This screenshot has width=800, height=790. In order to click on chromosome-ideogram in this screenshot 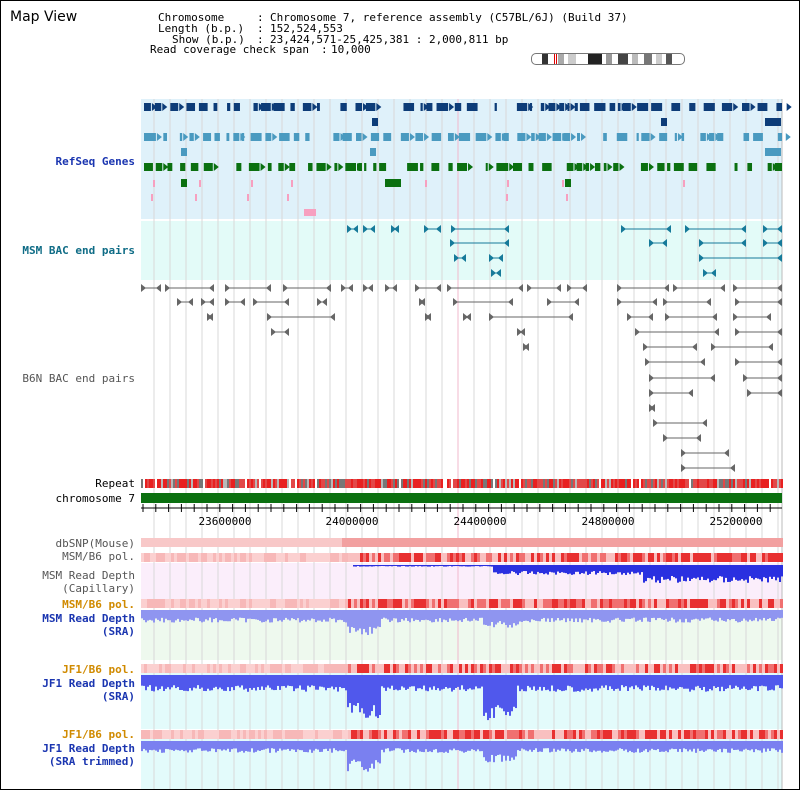, I will do `click(608, 59)`.